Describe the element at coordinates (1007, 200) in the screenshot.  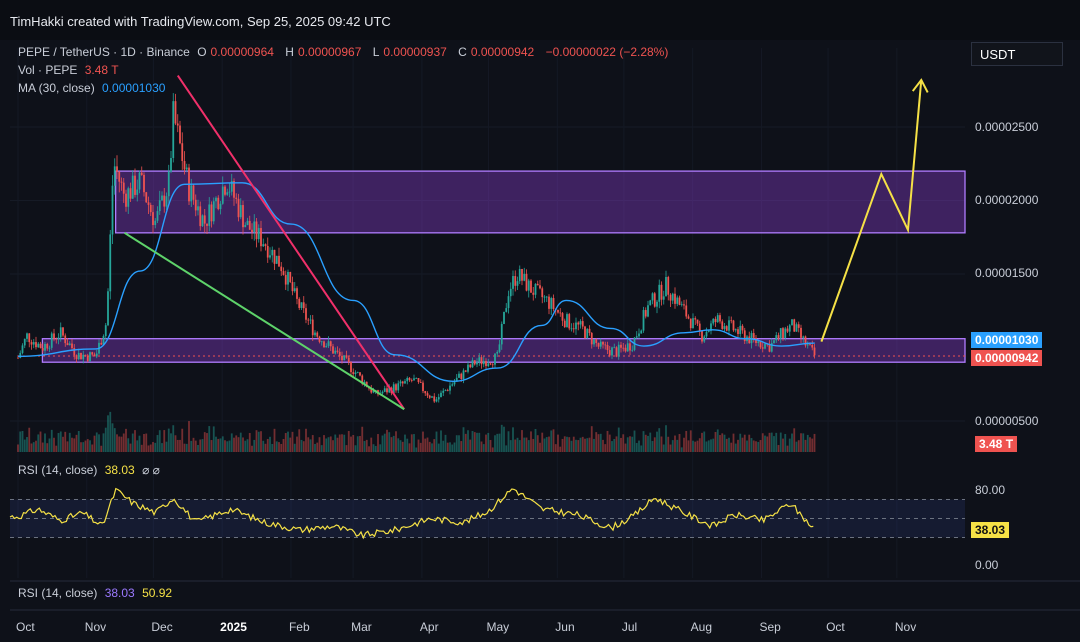
I see `y-tick: 0.00002000` at that location.